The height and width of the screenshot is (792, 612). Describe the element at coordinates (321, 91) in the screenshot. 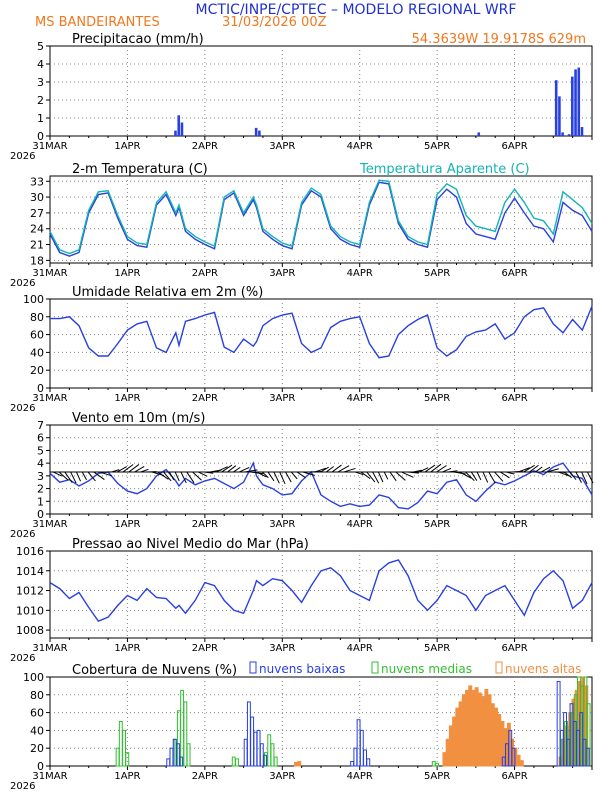

I see `panel-frame` at that location.